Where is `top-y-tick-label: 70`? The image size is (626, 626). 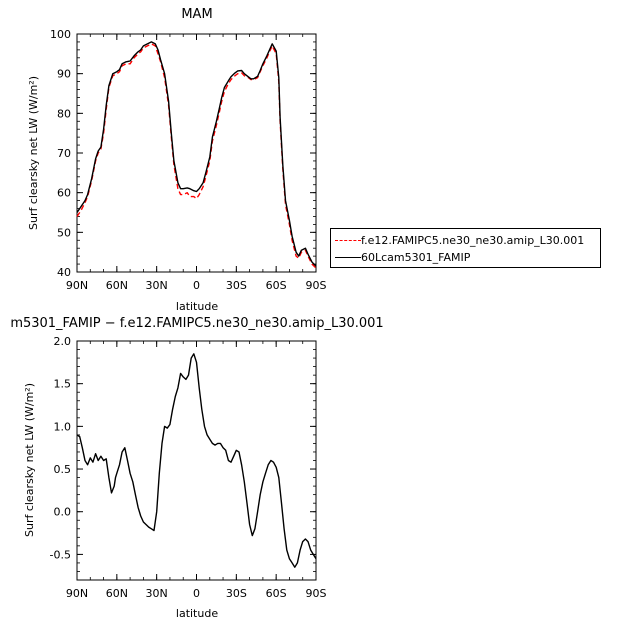
top-y-tick-label: 70 is located at coordinates (64, 153).